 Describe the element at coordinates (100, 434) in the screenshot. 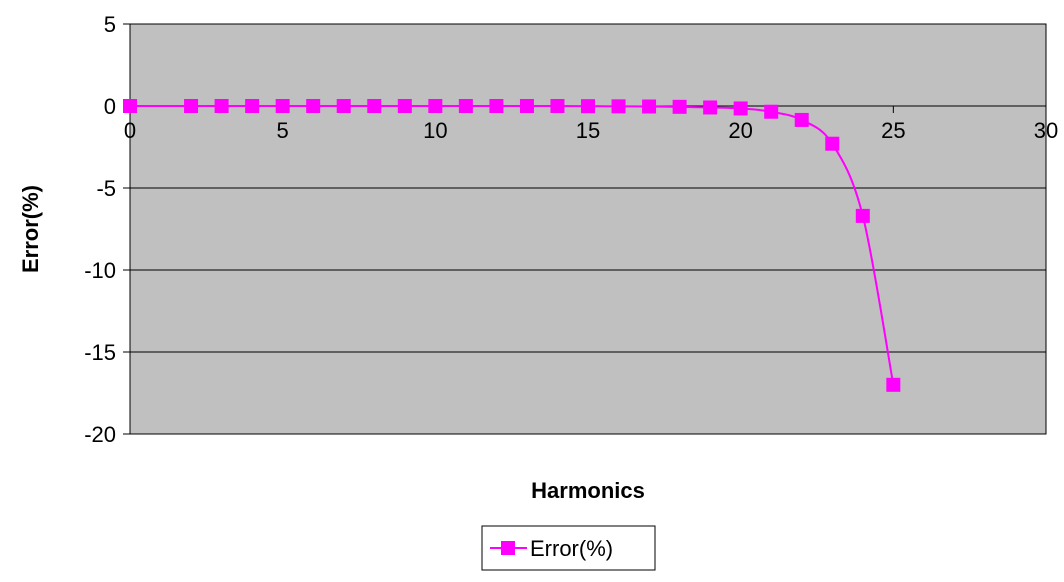

I see `y-tick-label: -20` at that location.